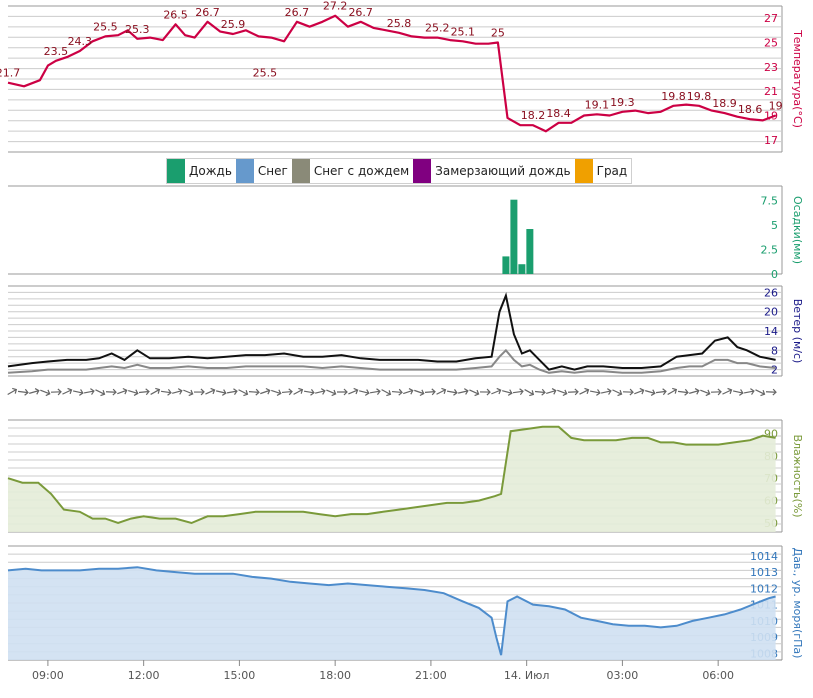 The width and height of the screenshot is (813, 698). I want to click on legend-item: Снег с дождем, so click(352, 171).